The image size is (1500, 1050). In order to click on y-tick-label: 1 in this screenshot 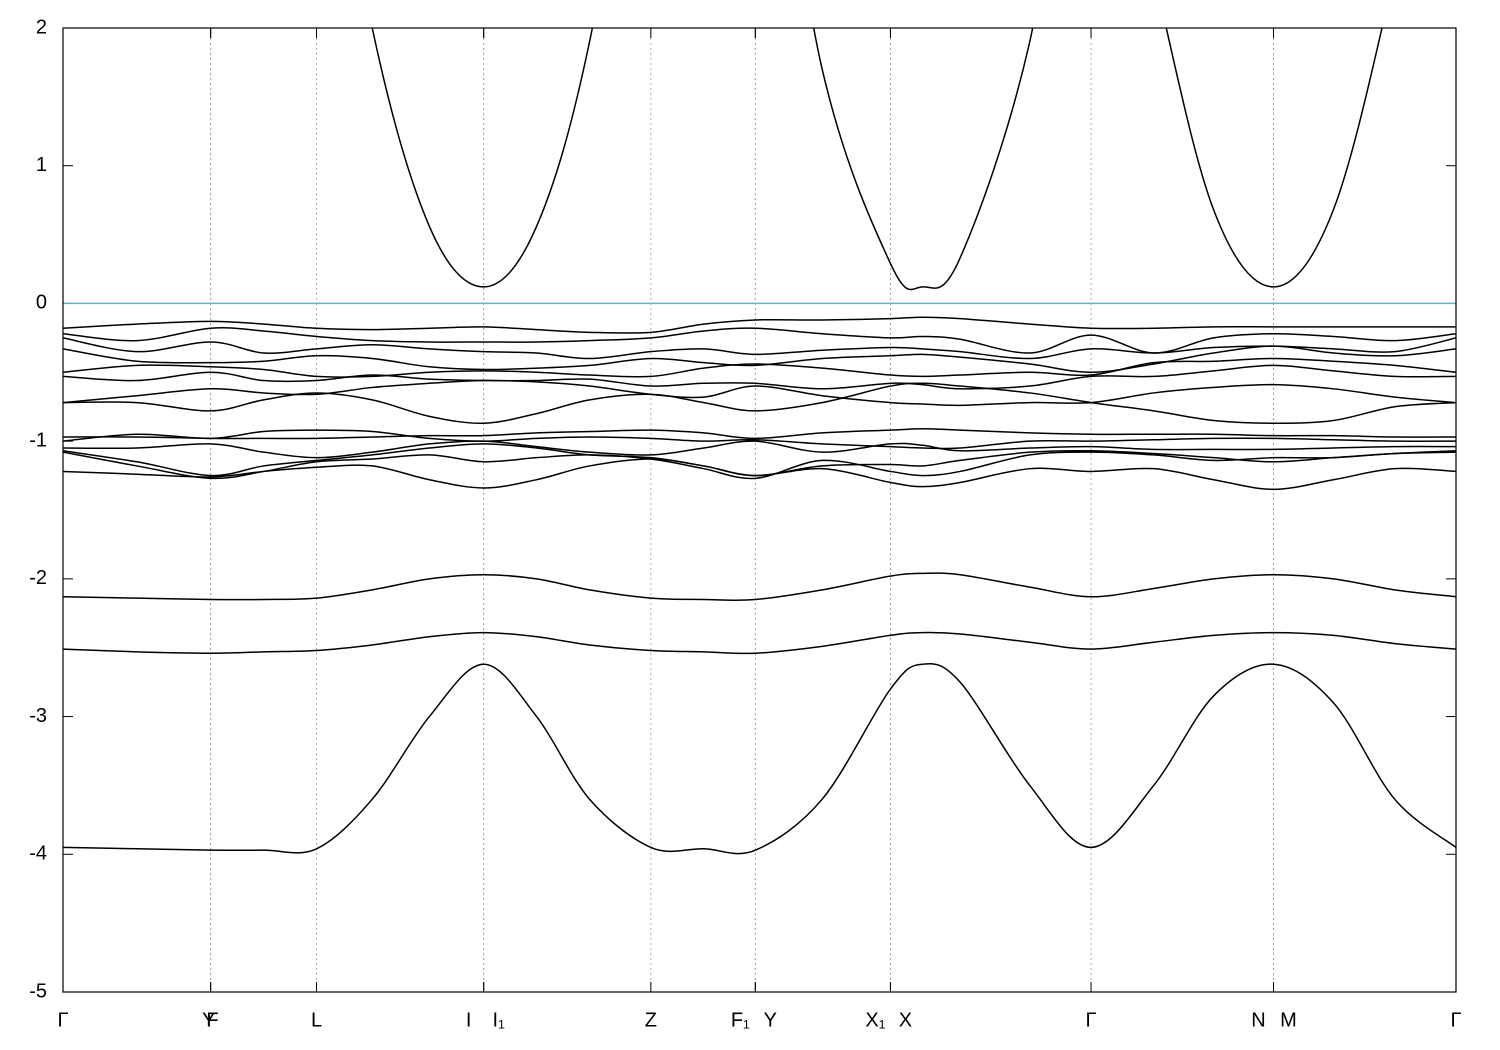, I will do `click(41, 165)`.